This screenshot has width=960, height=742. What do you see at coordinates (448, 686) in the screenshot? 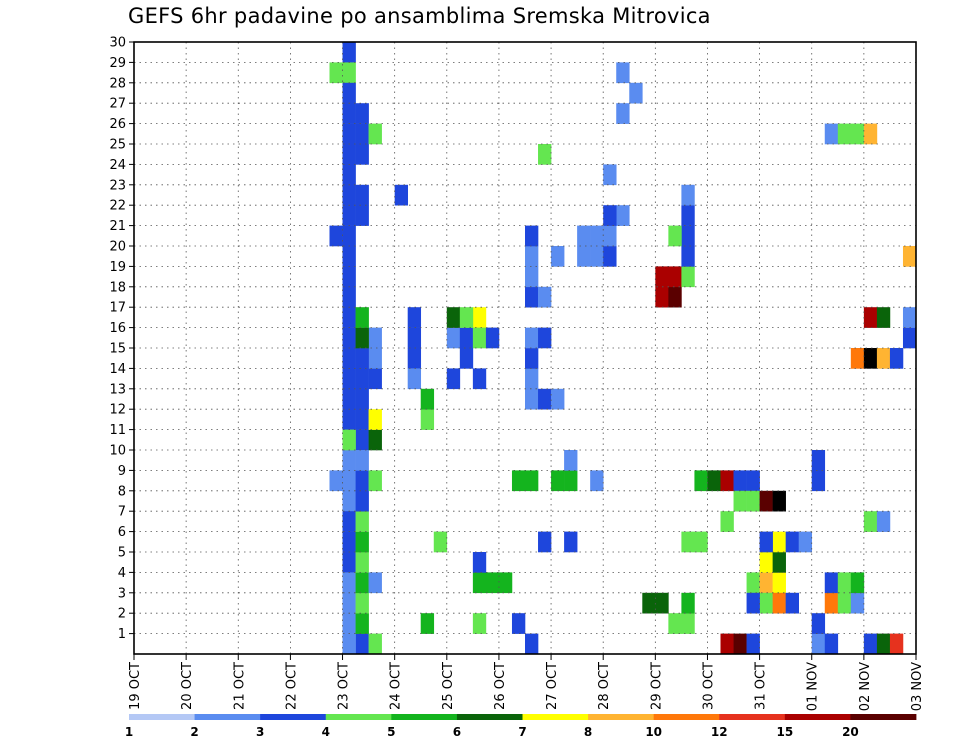
I see `x-tick-label: 25 OCT` at bounding box center [448, 686].